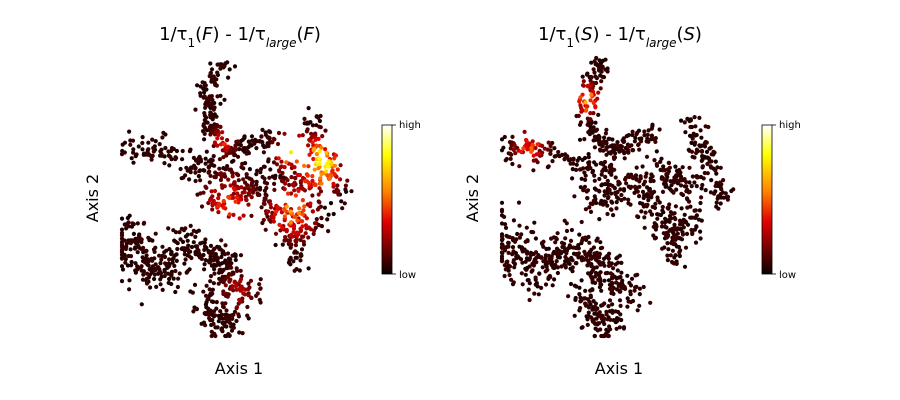 The height and width of the screenshot is (400, 900). What do you see at coordinates (239, 368) in the screenshot?
I see `x-axis-label: Axis 1` at bounding box center [239, 368].